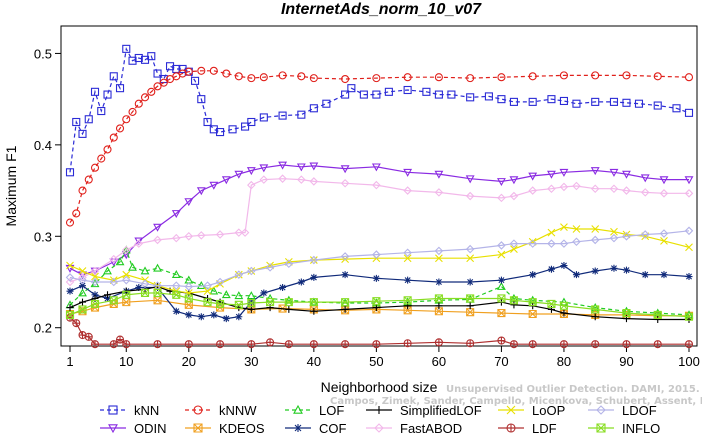 Image resolution: width=702 pixels, height=434 pixels. I want to click on series-cof, so click(379, 292).